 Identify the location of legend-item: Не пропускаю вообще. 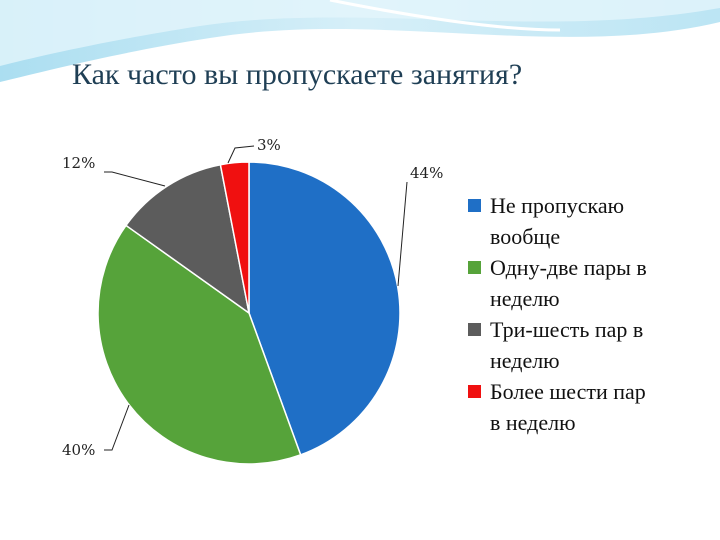
(586, 221).